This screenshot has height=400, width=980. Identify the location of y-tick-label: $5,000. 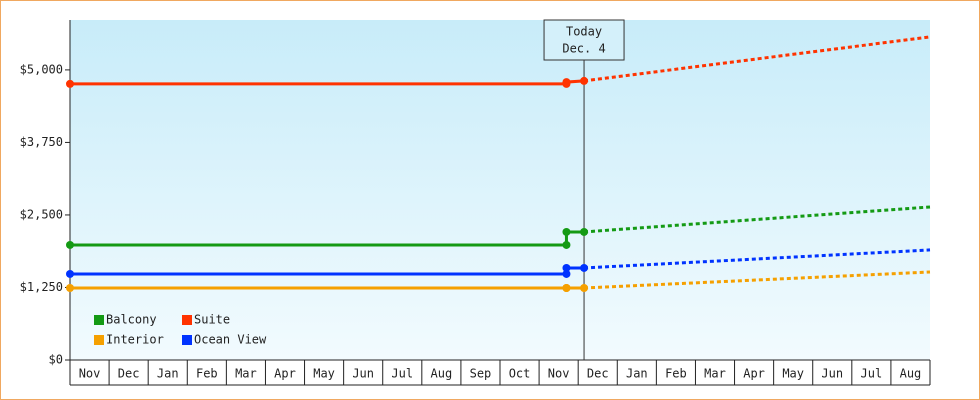
(41, 69).